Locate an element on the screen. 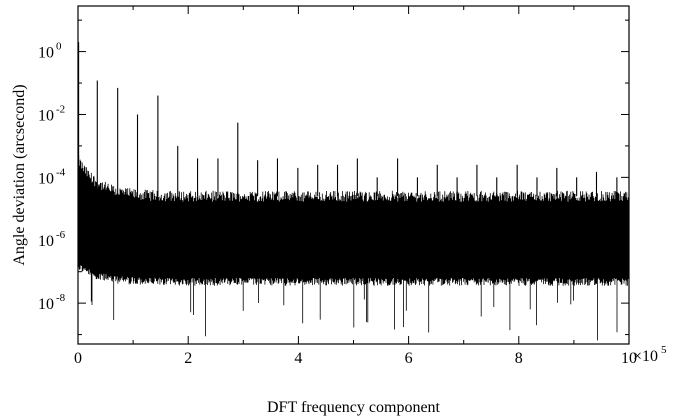 This screenshot has height=419, width=697. x-tick-label-4: 8 is located at coordinates (519, 358).